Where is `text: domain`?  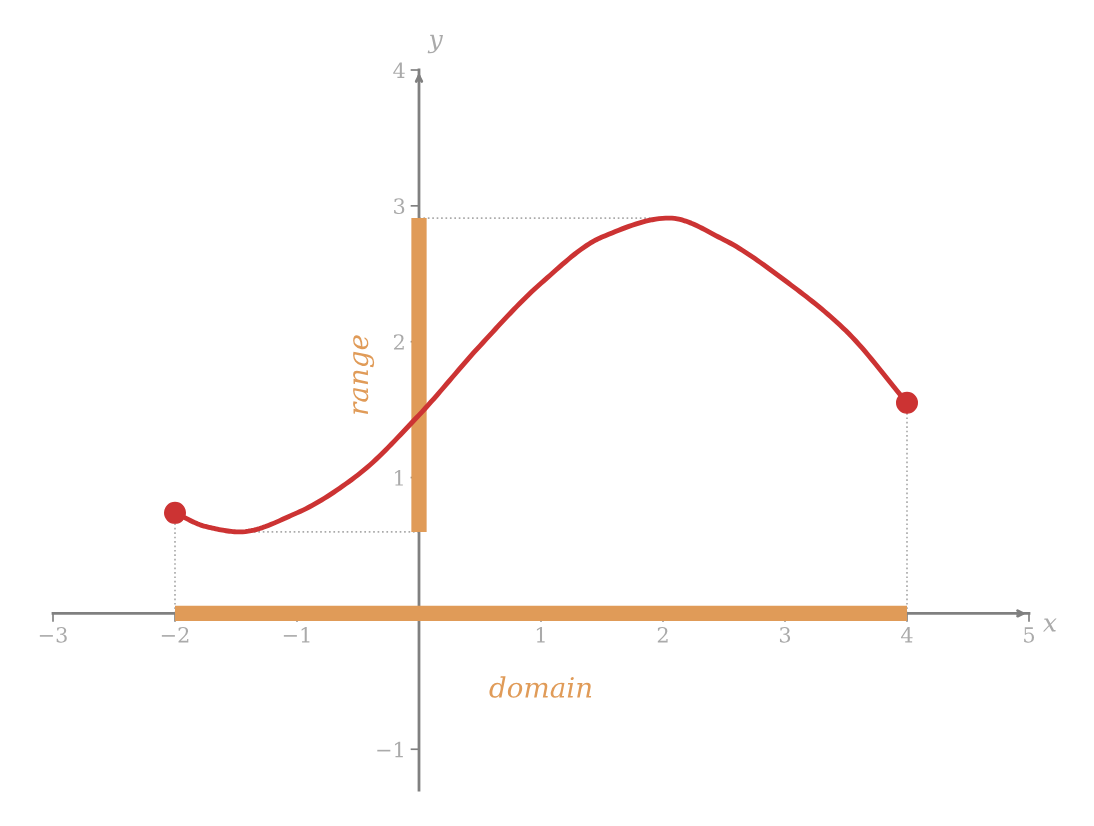
text: domain is located at coordinates (540, 687).